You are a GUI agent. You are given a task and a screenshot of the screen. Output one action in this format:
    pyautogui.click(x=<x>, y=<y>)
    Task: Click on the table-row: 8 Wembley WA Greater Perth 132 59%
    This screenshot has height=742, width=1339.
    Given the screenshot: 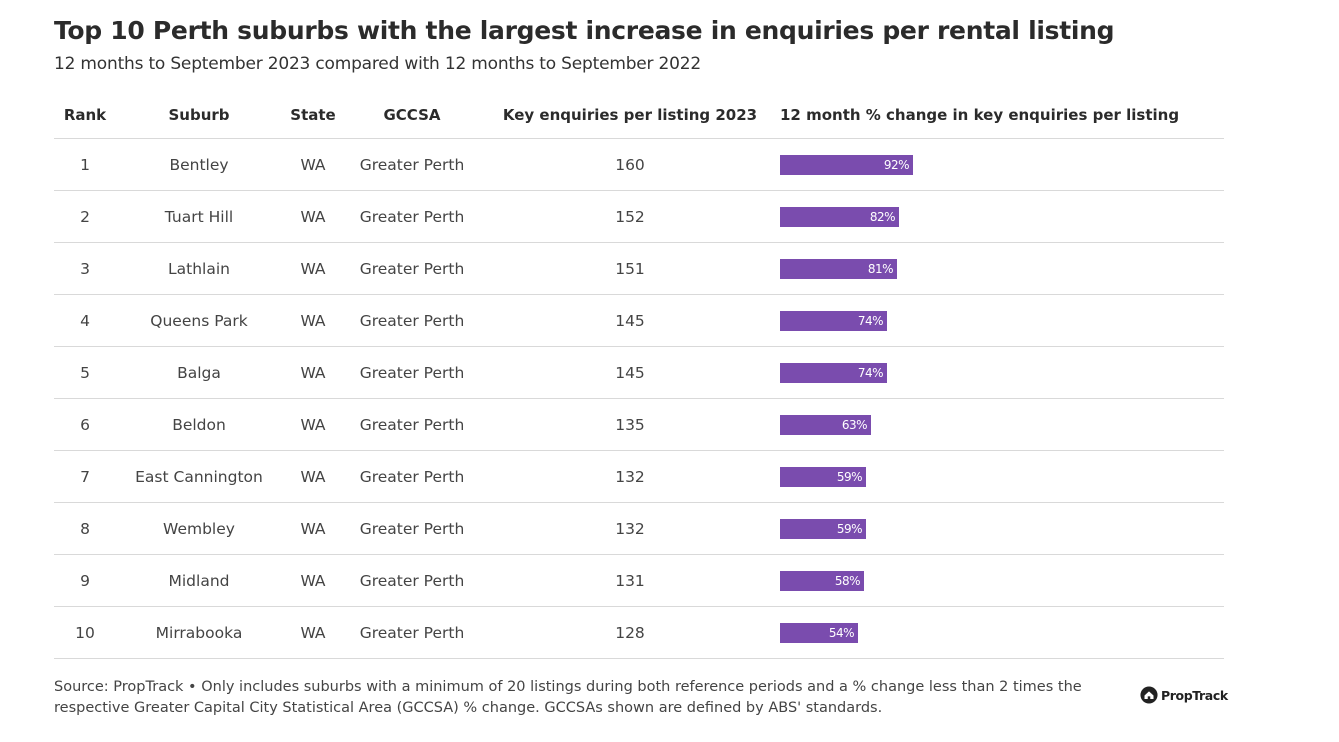 What is the action you would take?
    pyautogui.click(x=639, y=528)
    